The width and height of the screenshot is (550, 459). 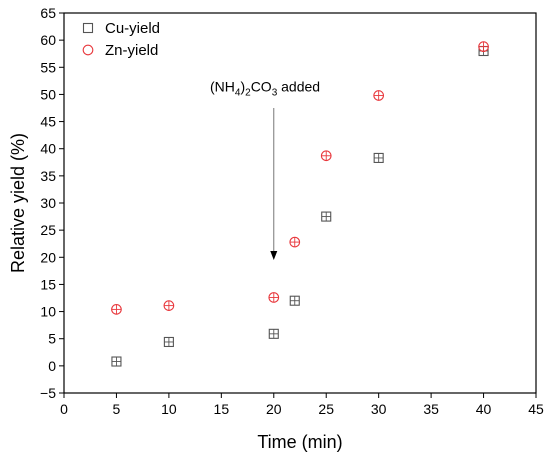 What do you see at coordinates (48, 312) in the screenshot?
I see `y-tick-label: 10` at bounding box center [48, 312].